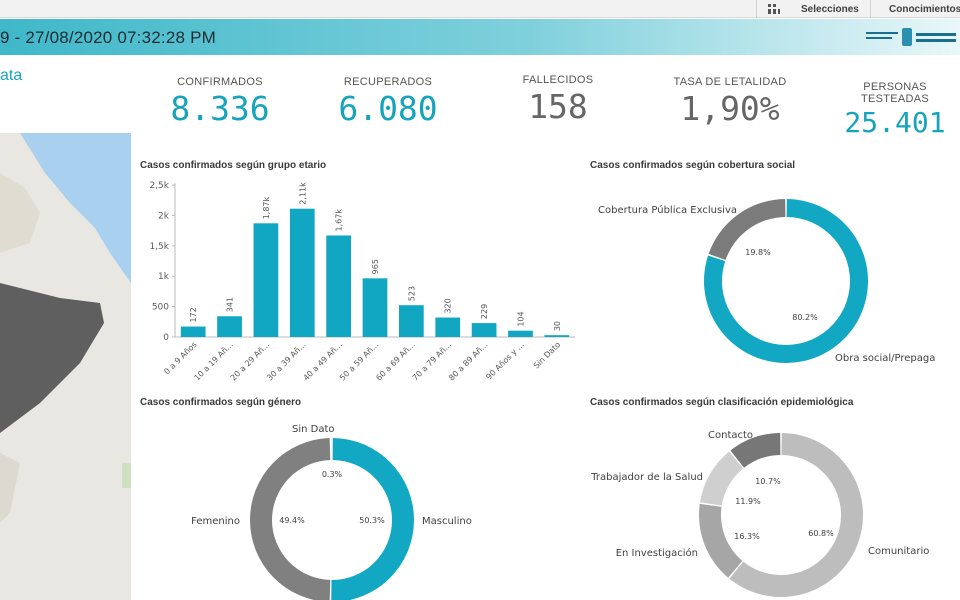 The image size is (960, 600). Describe the element at coordinates (657, 553) in the screenshot. I see `slice-label: En Investigación` at that location.